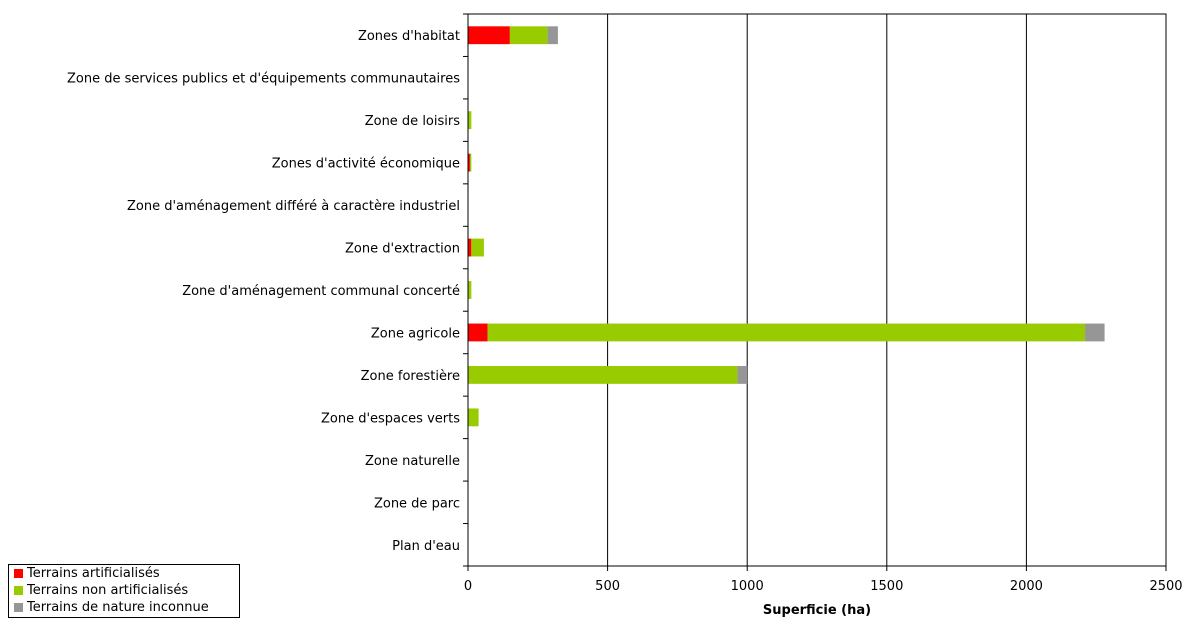  I want to click on x-tick-label: 1000, so click(747, 586).